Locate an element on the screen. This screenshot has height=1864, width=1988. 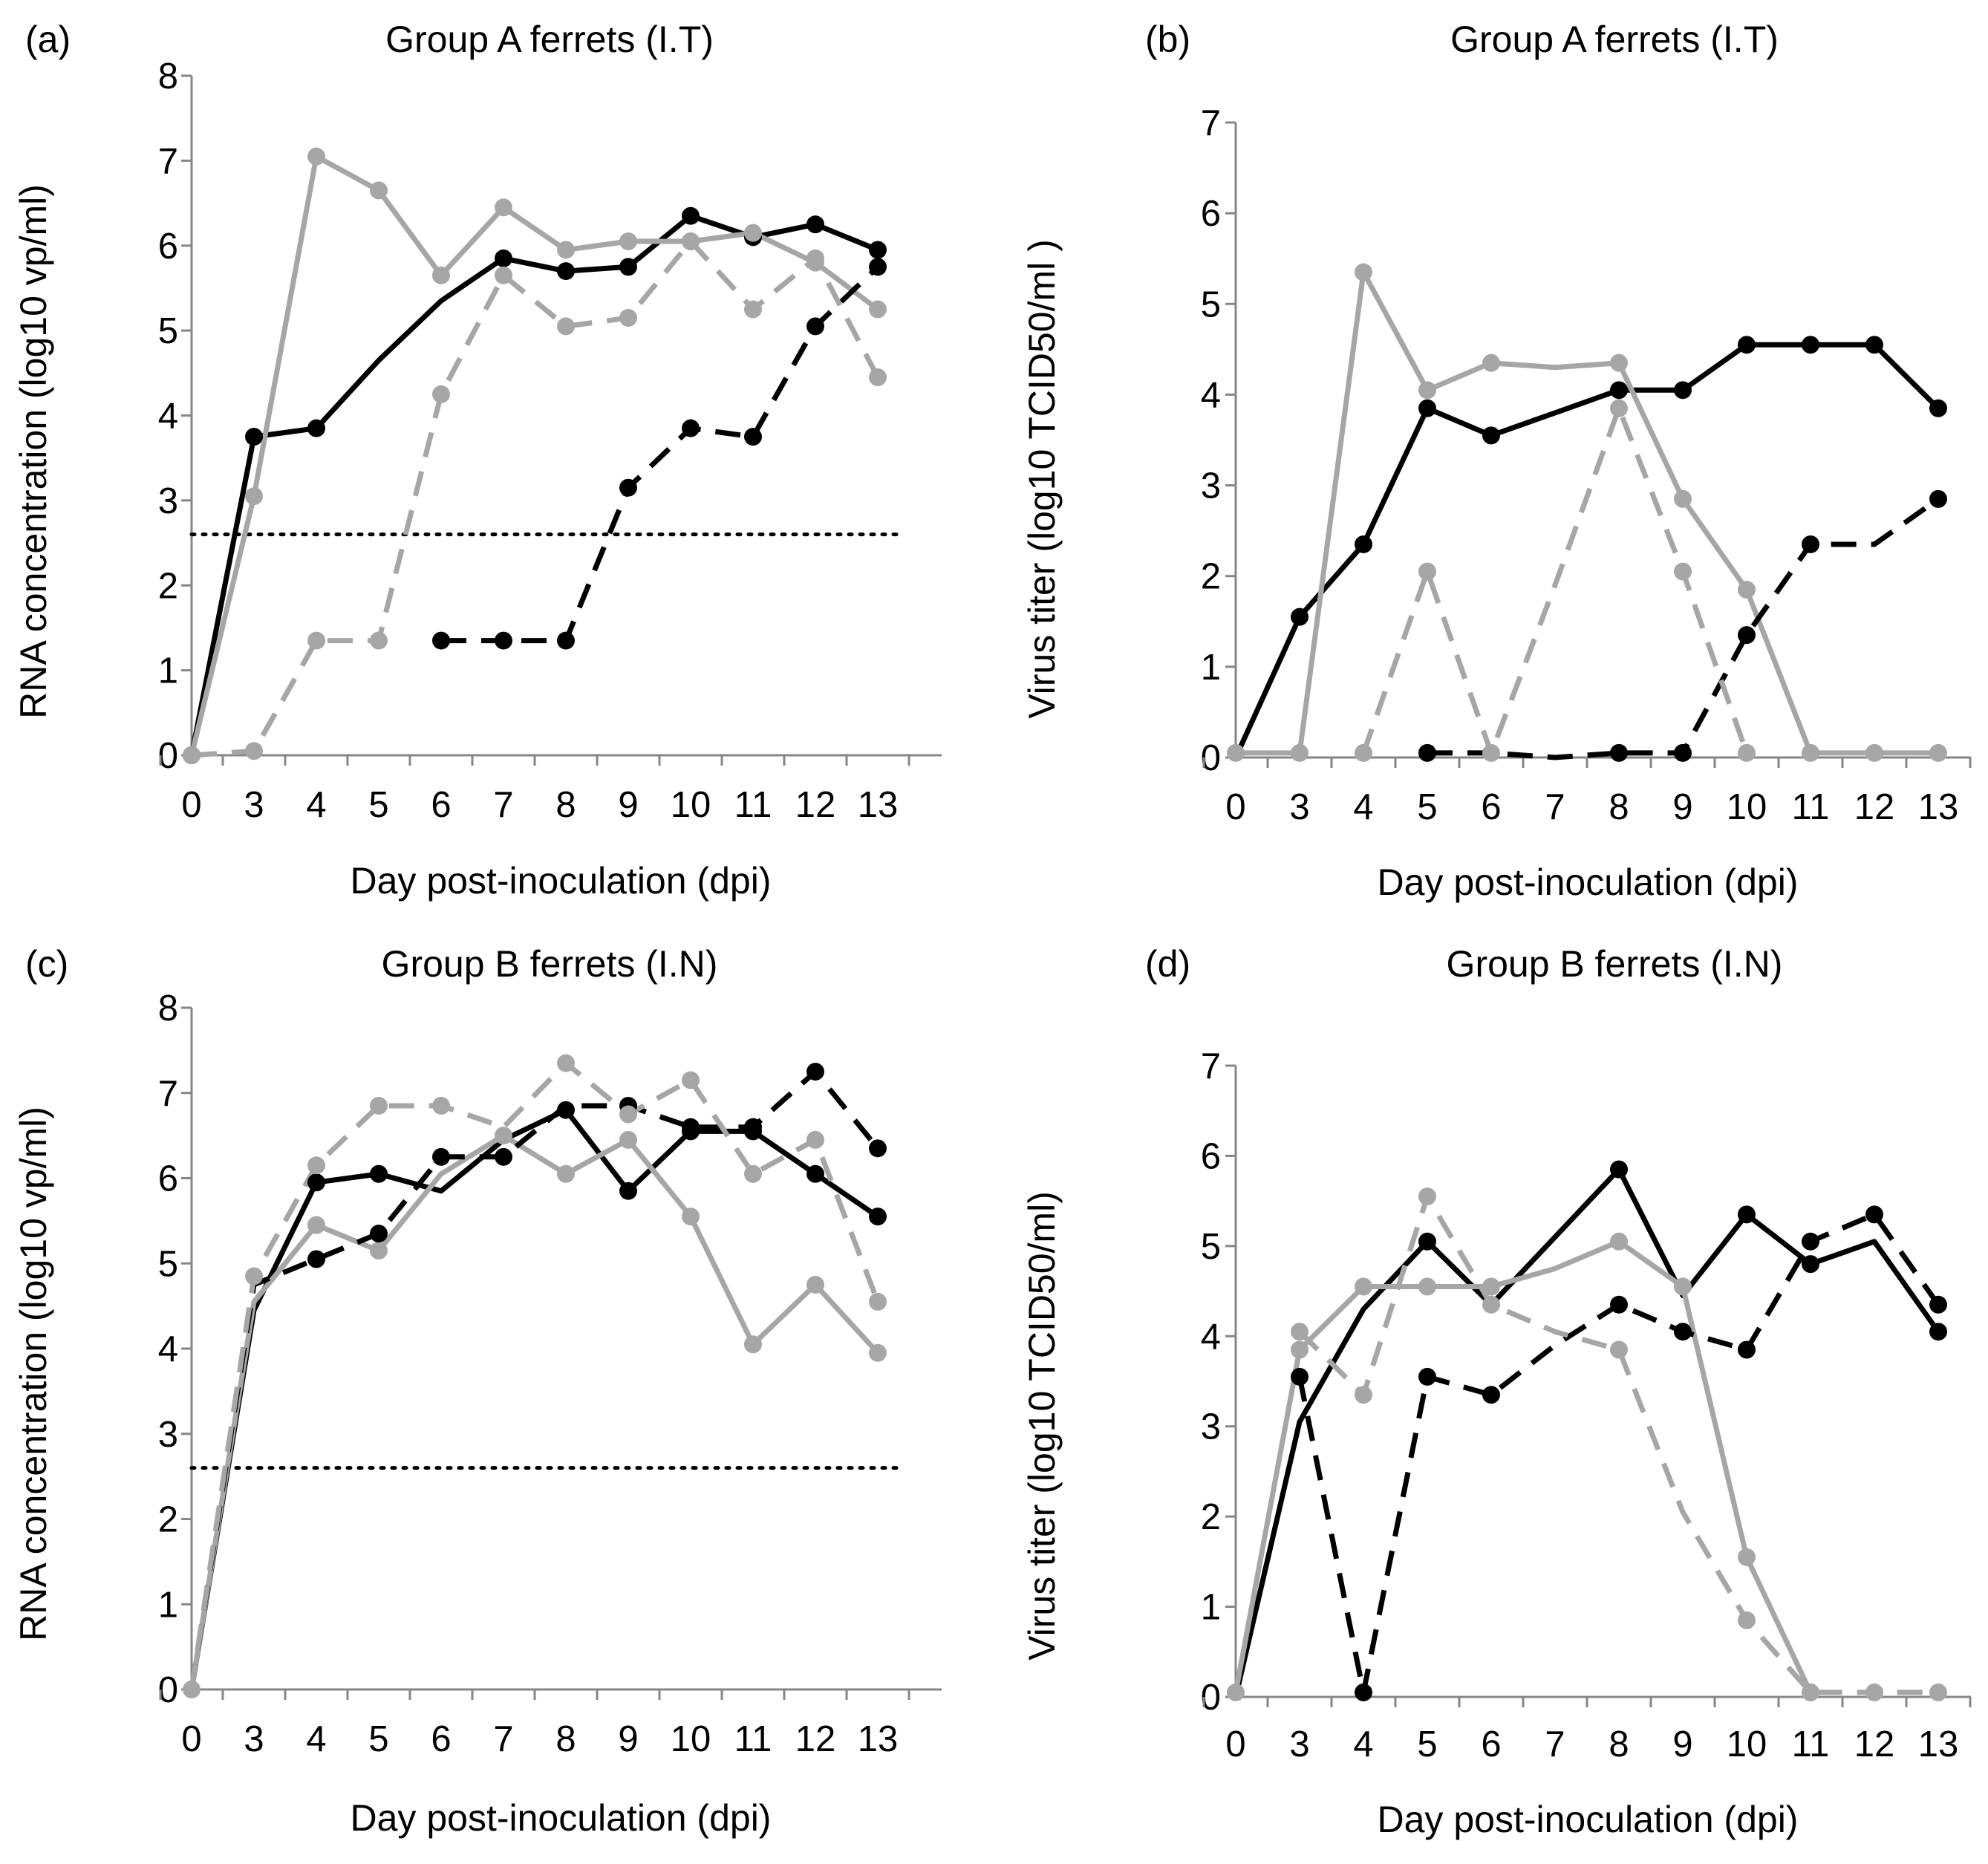
y-tick-label: 6 is located at coordinates (168, 247).